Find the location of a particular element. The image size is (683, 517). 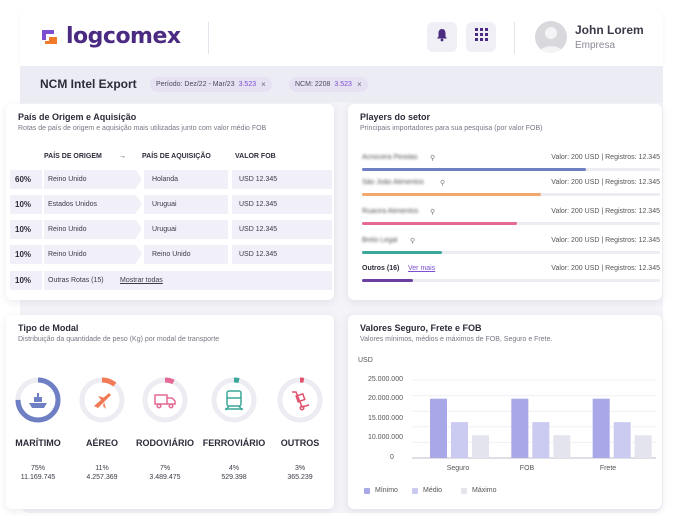

legend-label: Médio is located at coordinates (433, 490).